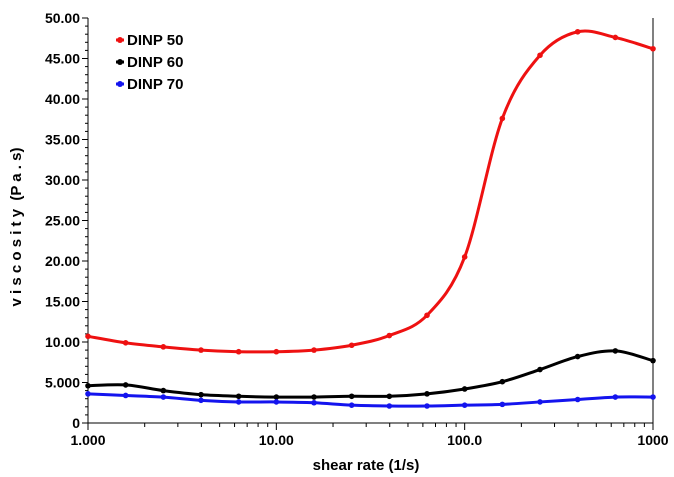 Image resolution: width=674 pixels, height=477 pixels. I want to click on legend-item: DINP 60, so click(149, 62).